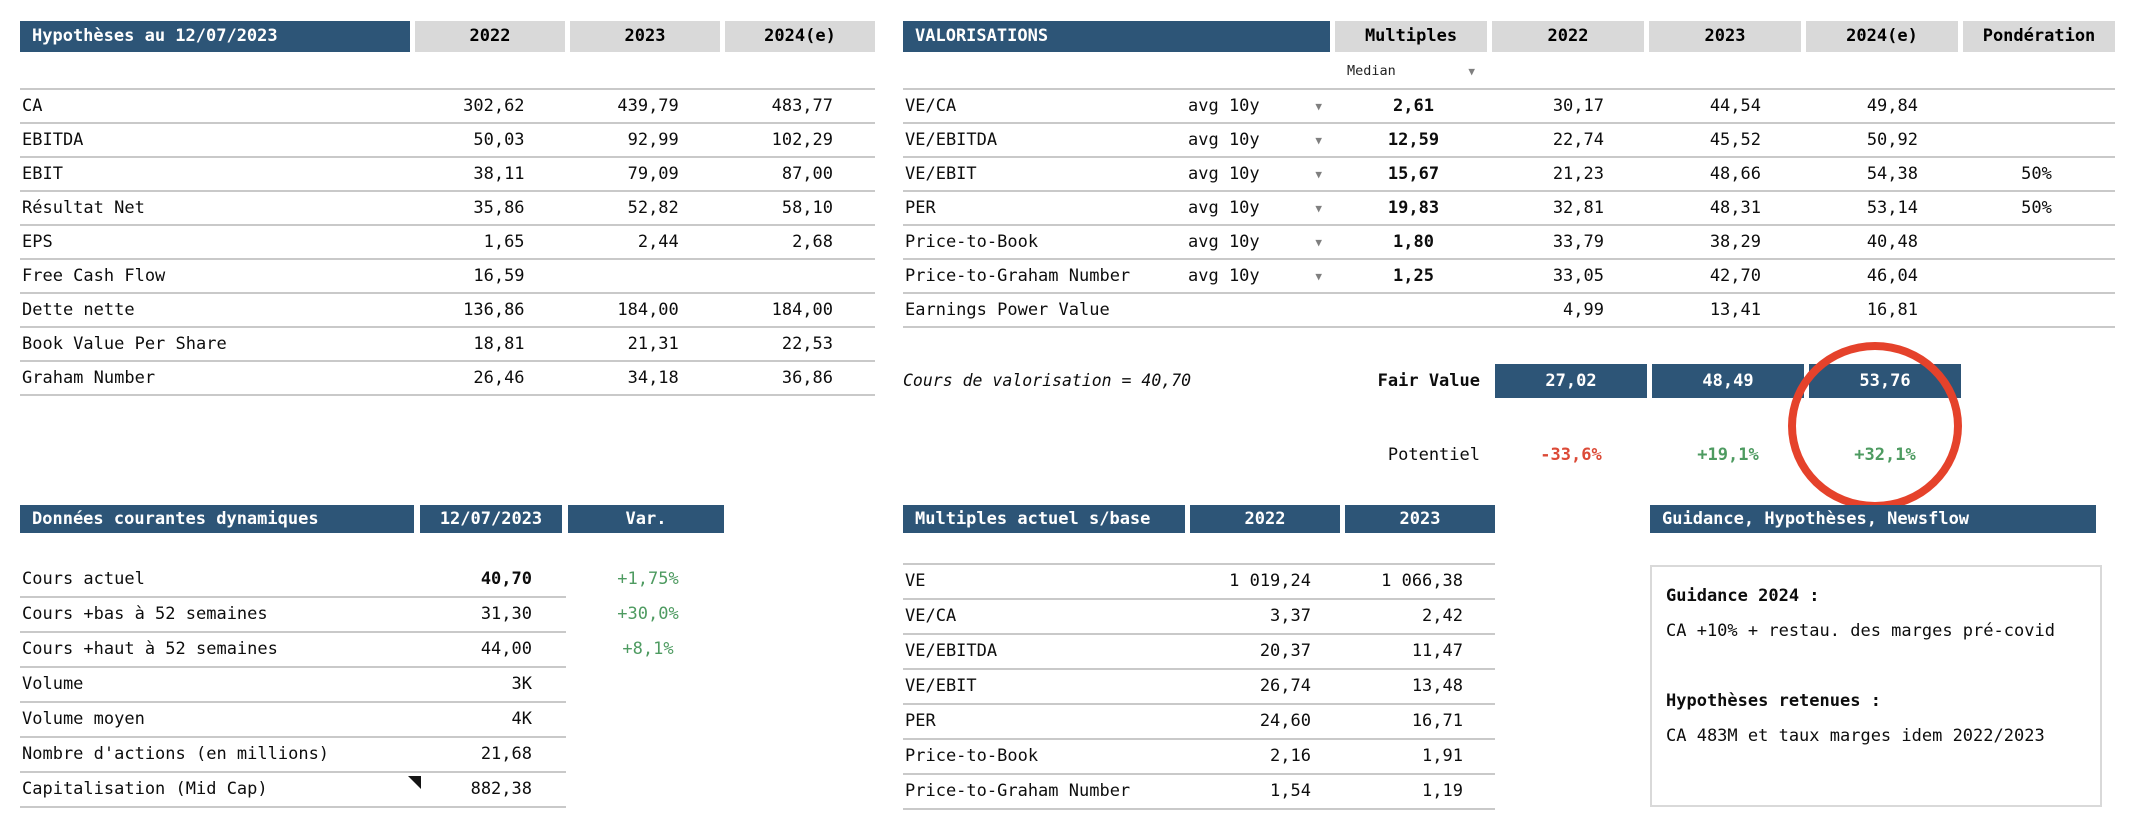 The width and height of the screenshot is (2130, 828). I want to click on value-2022: 16,59, so click(499, 276).